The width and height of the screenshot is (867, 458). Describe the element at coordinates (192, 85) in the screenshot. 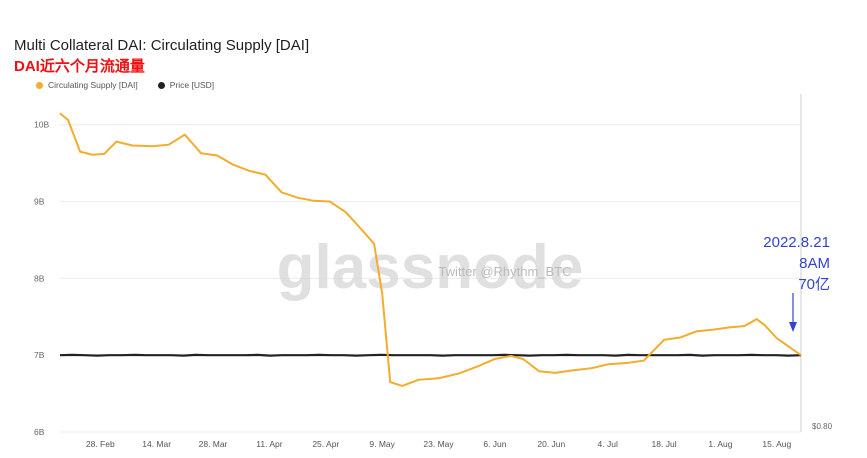

I see `legend-label-price: Price [USD]` at that location.